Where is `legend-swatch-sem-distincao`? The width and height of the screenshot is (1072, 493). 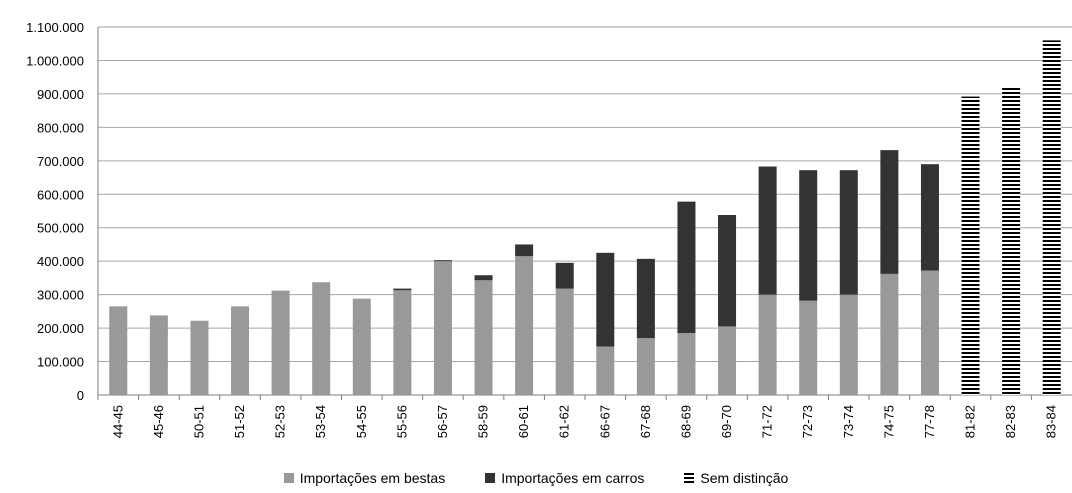 legend-swatch-sem-distincao is located at coordinates (689, 478).